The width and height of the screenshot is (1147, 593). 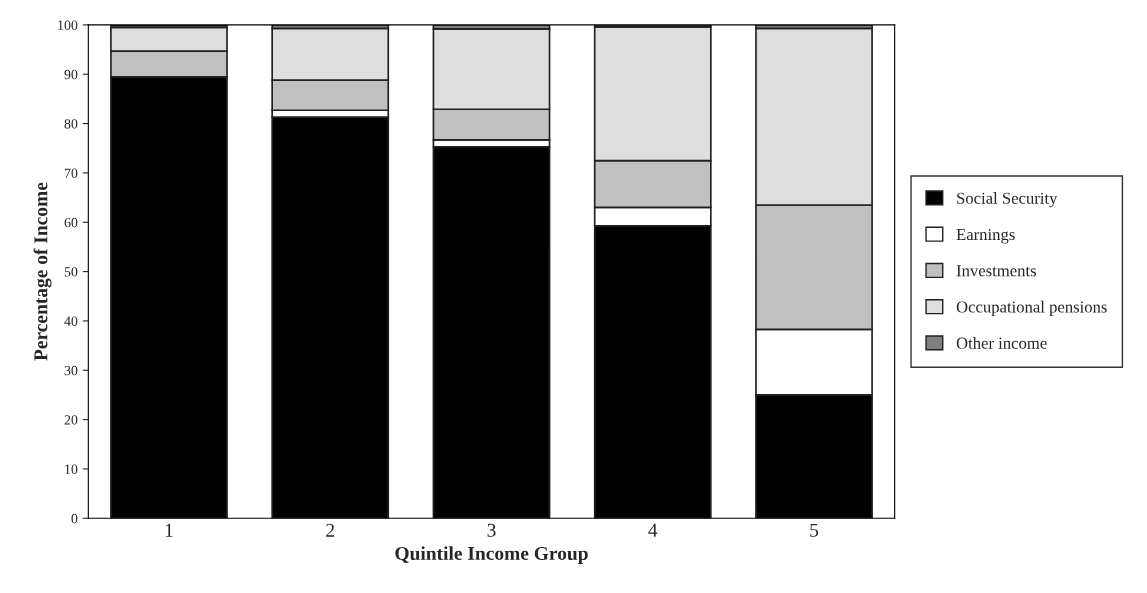 What do you see at coordinates (491, 555) in the screenshot?
I see `x-axis-title: Quintile Income Group` at bounding box center [491, 555].